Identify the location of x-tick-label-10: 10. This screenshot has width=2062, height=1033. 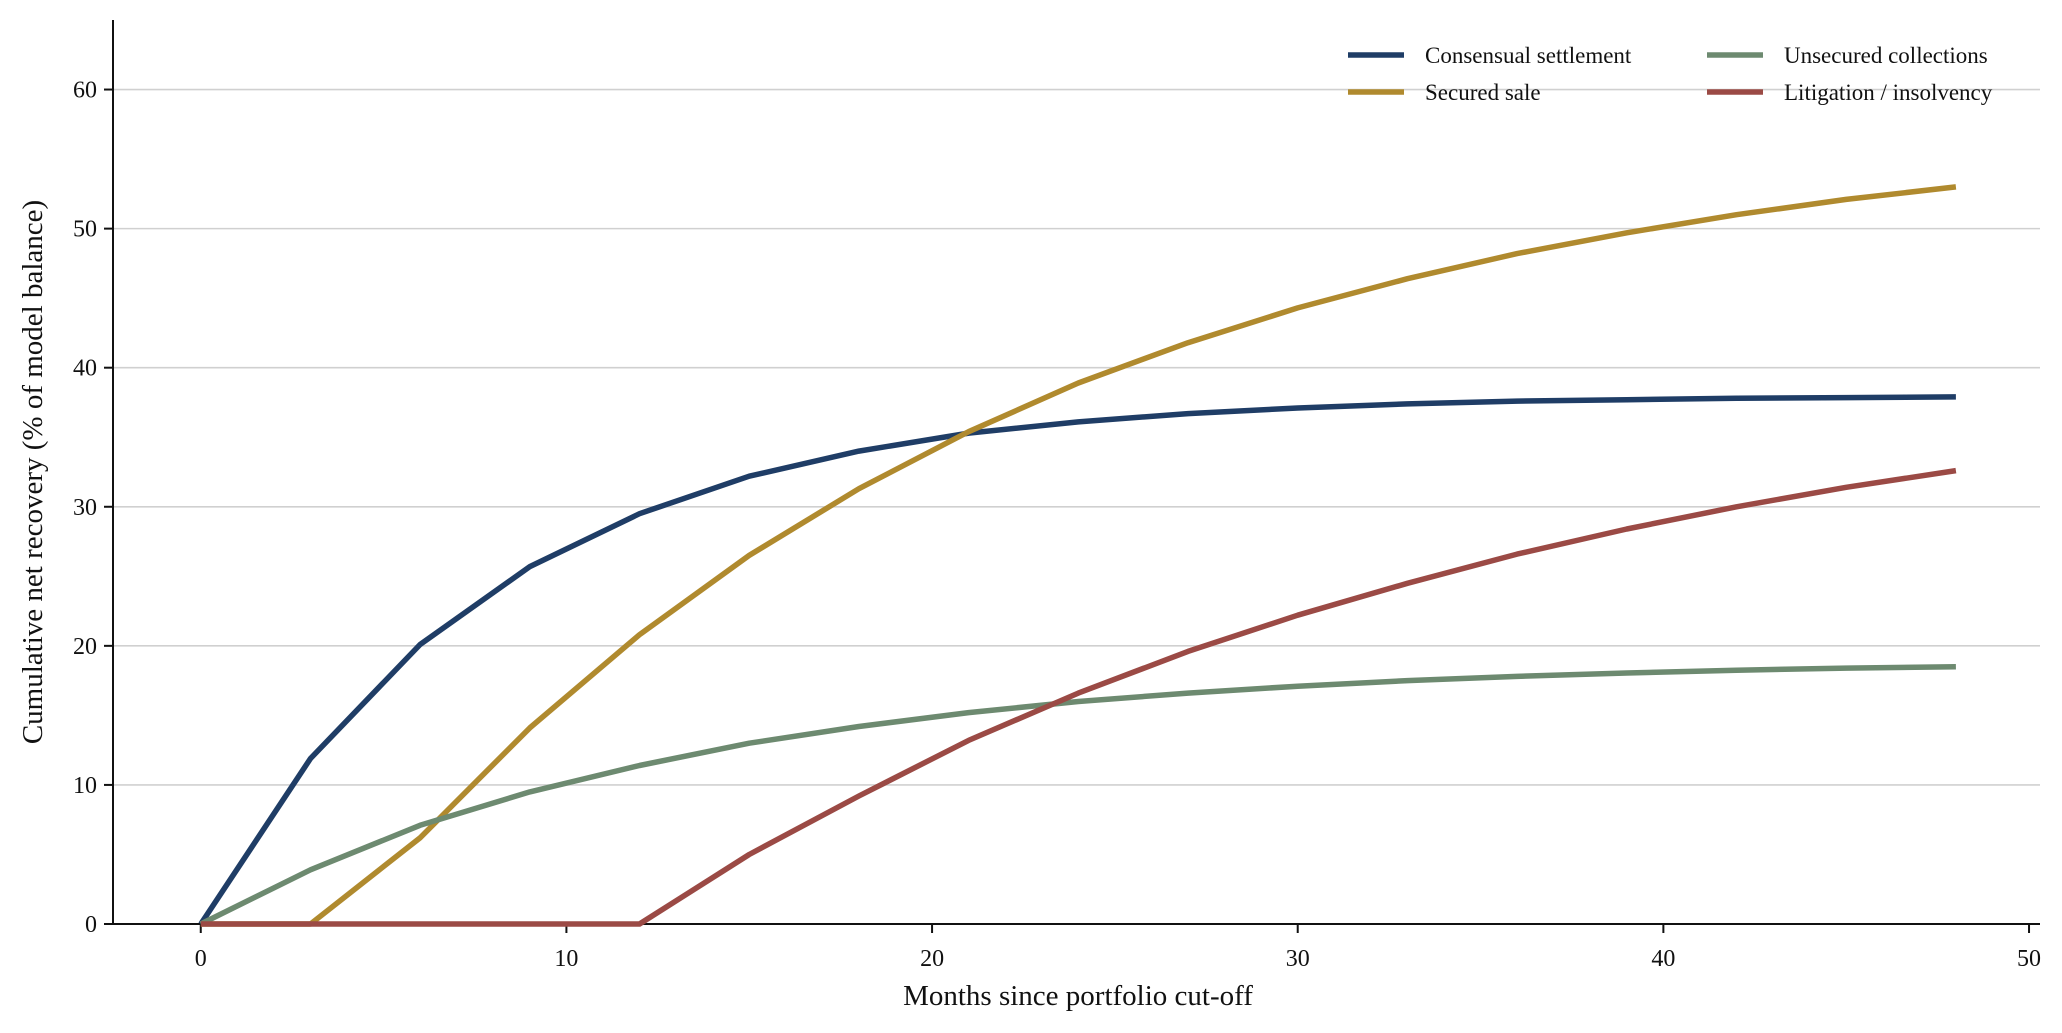
(566, 959).